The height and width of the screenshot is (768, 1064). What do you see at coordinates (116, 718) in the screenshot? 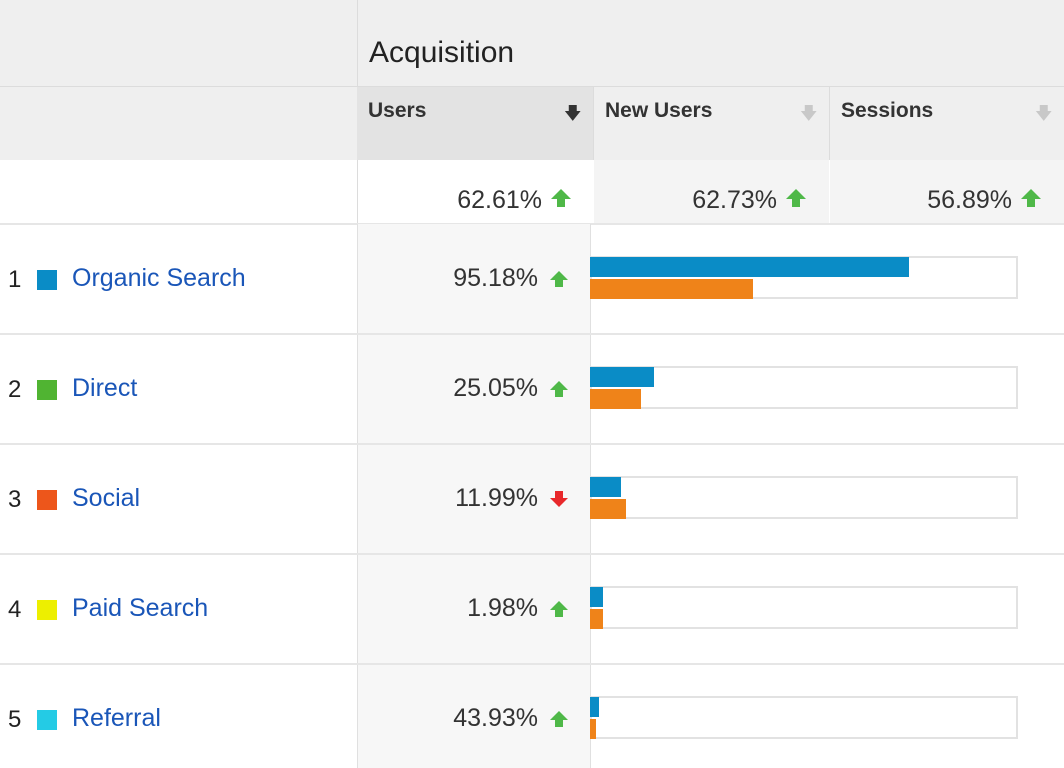
I see `channel-link-referral: Referral` at bounding box center [116, 718].